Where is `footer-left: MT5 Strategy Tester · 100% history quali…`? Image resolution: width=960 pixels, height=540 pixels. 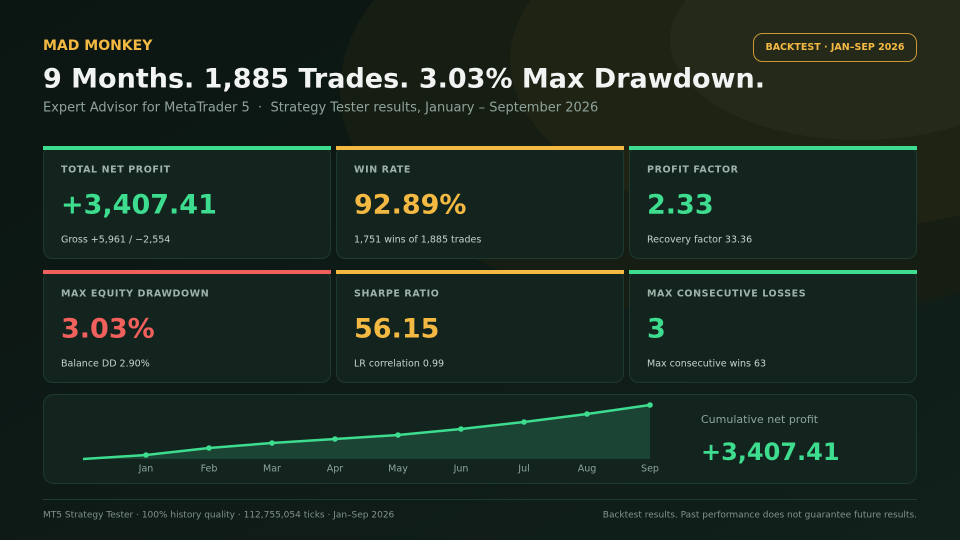 footer-left: MT5 Strategy Tester · 100% history quali… is located at coordinates (219, 516).